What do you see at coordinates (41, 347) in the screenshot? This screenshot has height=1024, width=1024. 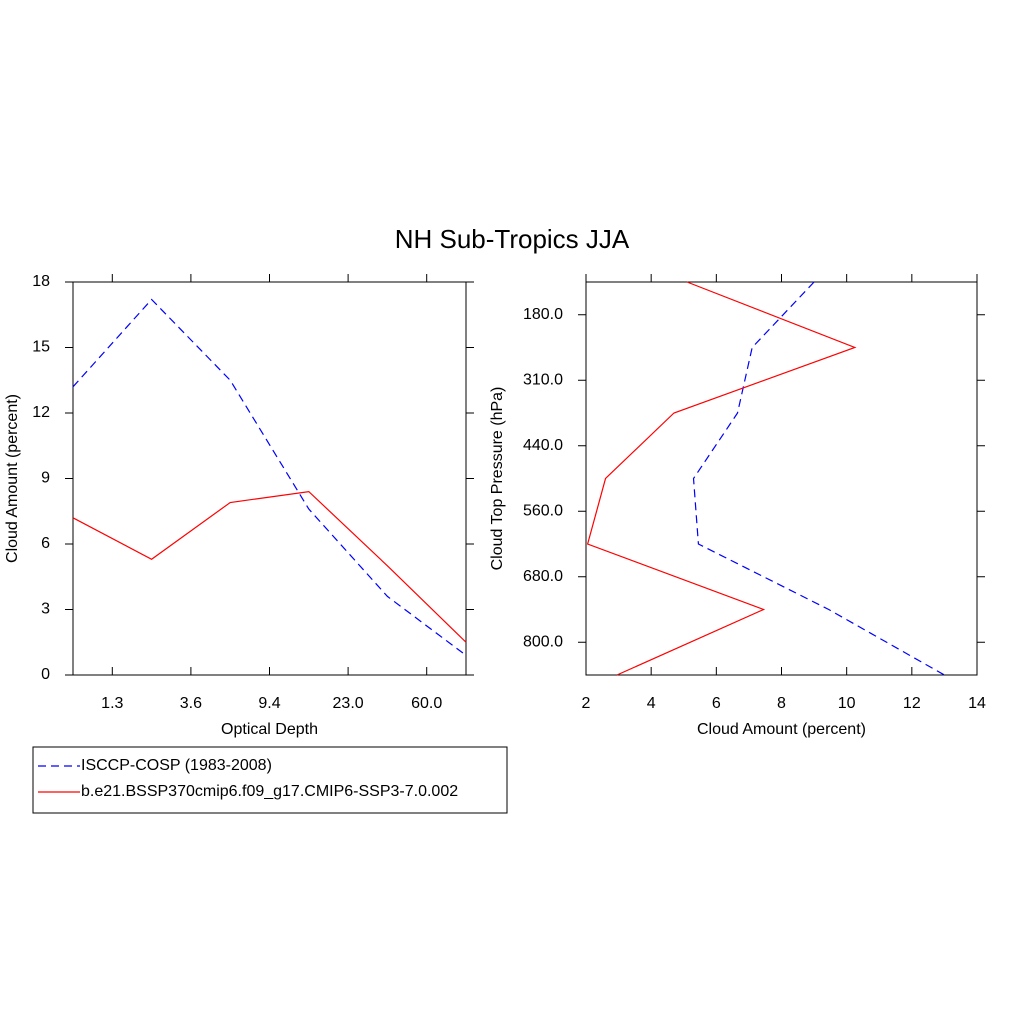 I see `y-tick-label: 15` at bounding box center [41, 347].